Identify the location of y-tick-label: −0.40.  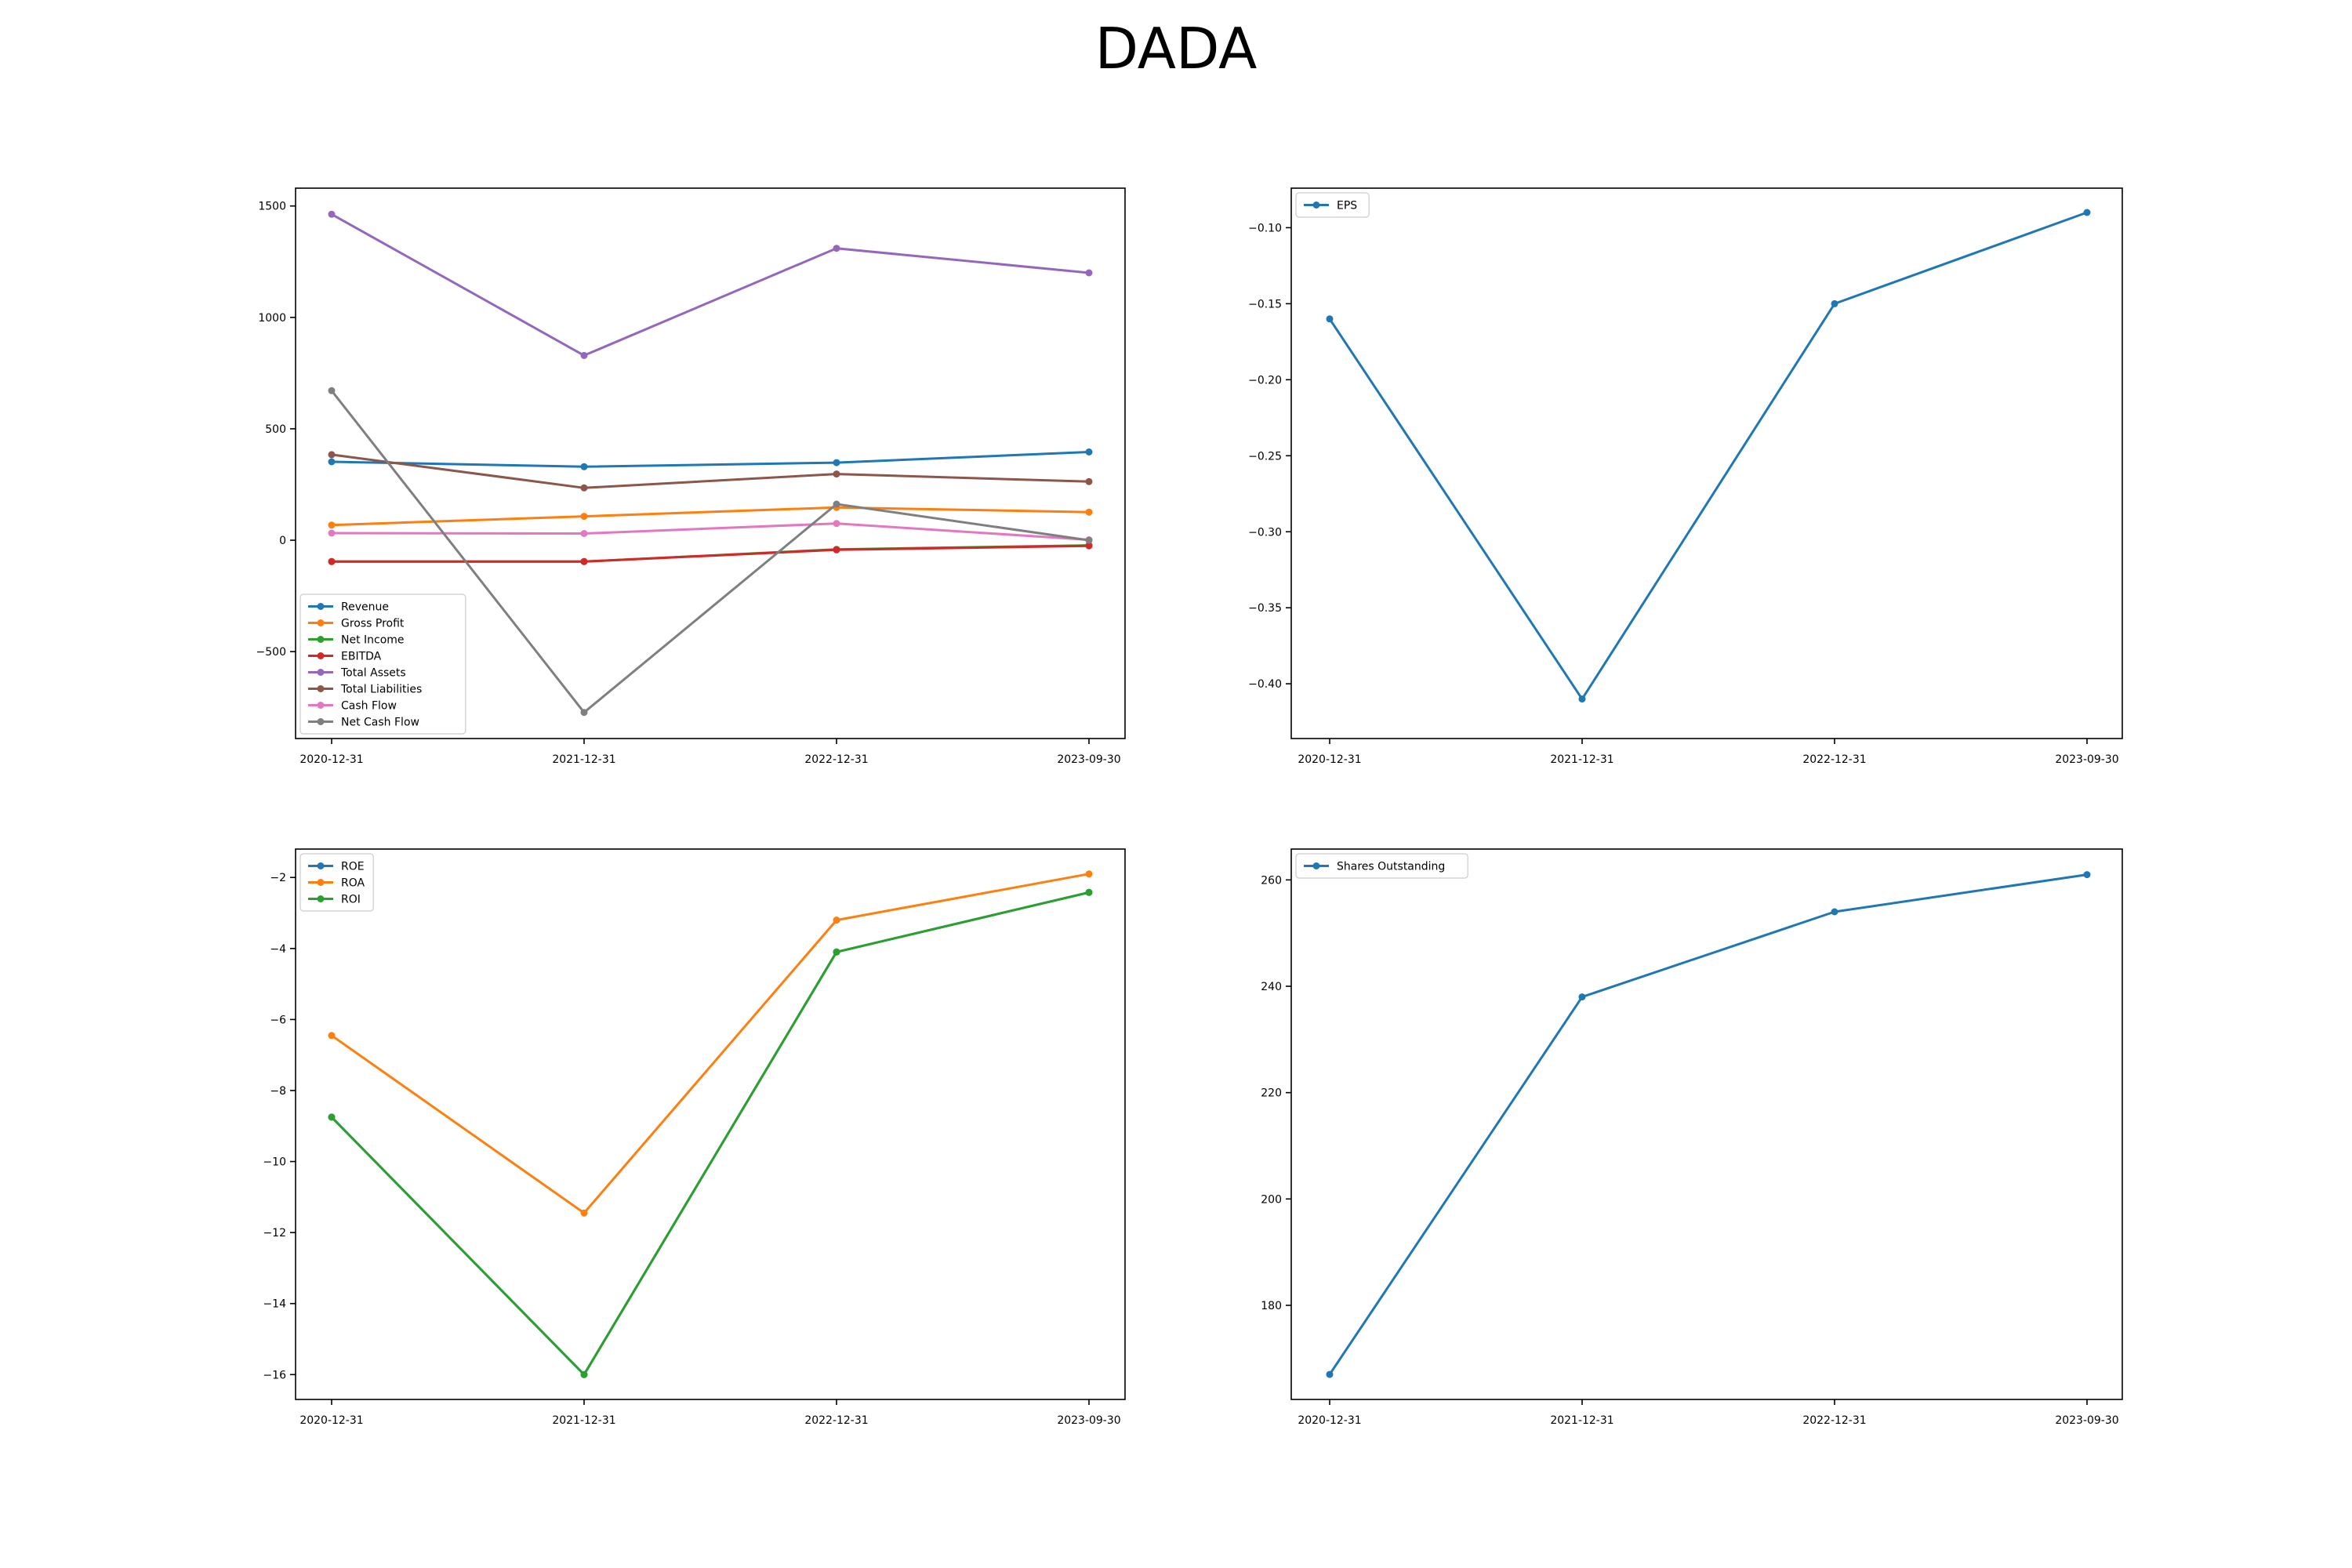
(1265, 684).